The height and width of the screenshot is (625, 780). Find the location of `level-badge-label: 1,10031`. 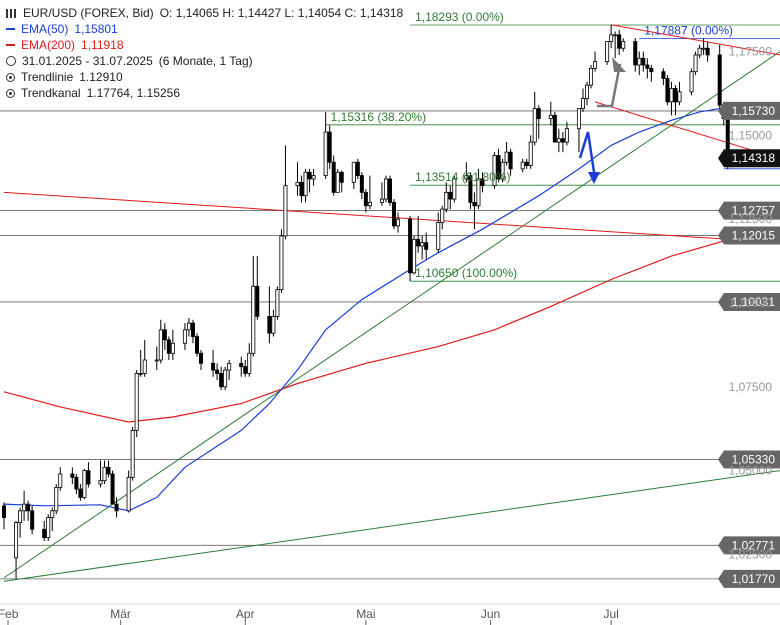

level-badge-label: 1,10031 is located at coordinates (754, 302).